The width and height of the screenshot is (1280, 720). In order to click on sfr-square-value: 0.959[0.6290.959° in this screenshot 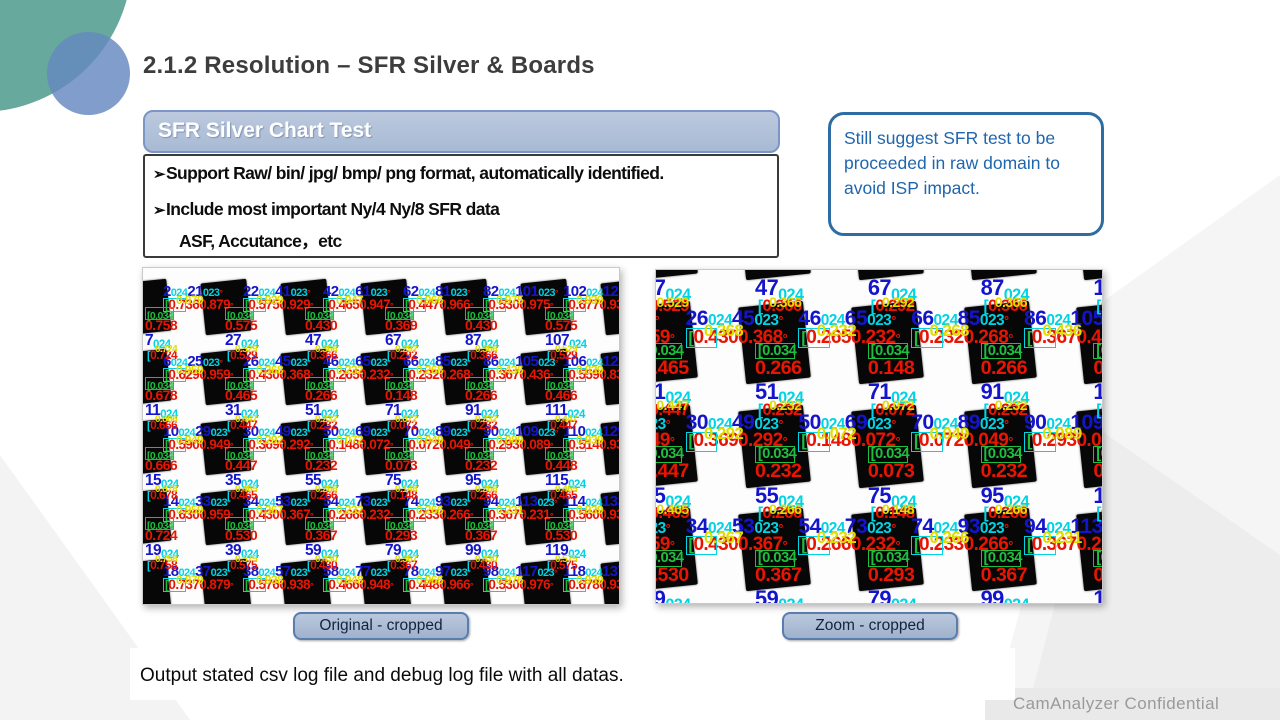, I will do `click(665, 337)`.